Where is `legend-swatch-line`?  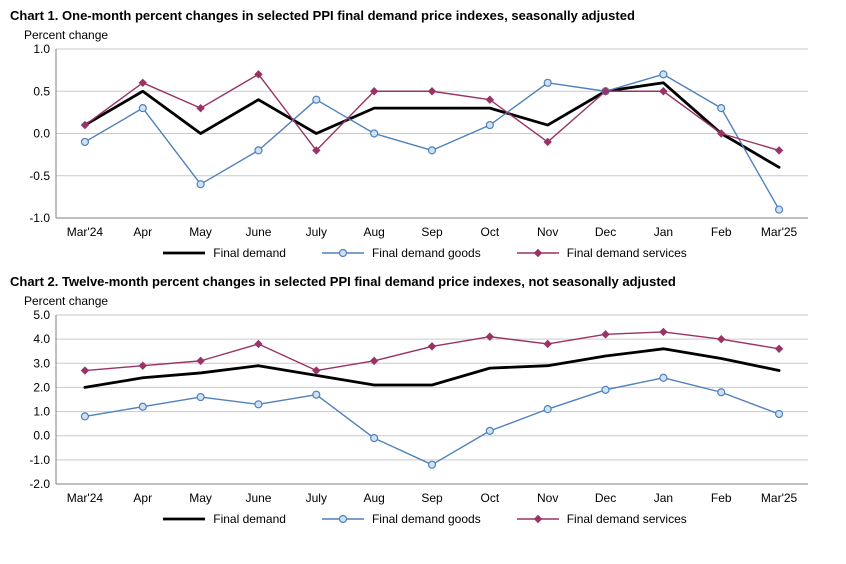 legend-swatch-line is located at coordinates (184, 519).